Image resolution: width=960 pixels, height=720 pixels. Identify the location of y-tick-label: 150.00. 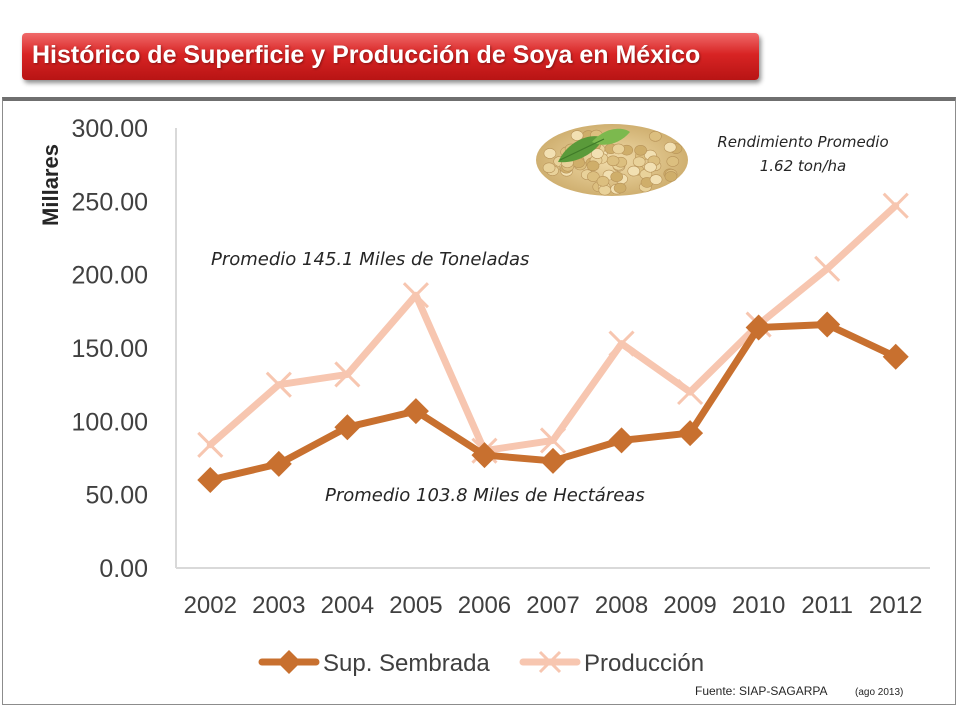
(110, 349).